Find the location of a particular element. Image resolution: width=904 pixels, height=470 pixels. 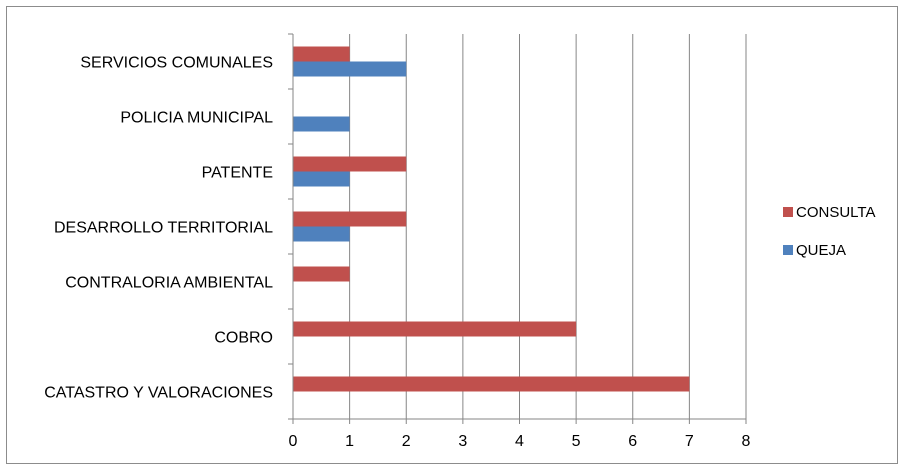

x-tick-label-1: 1 is located at coordinates (349, 441).